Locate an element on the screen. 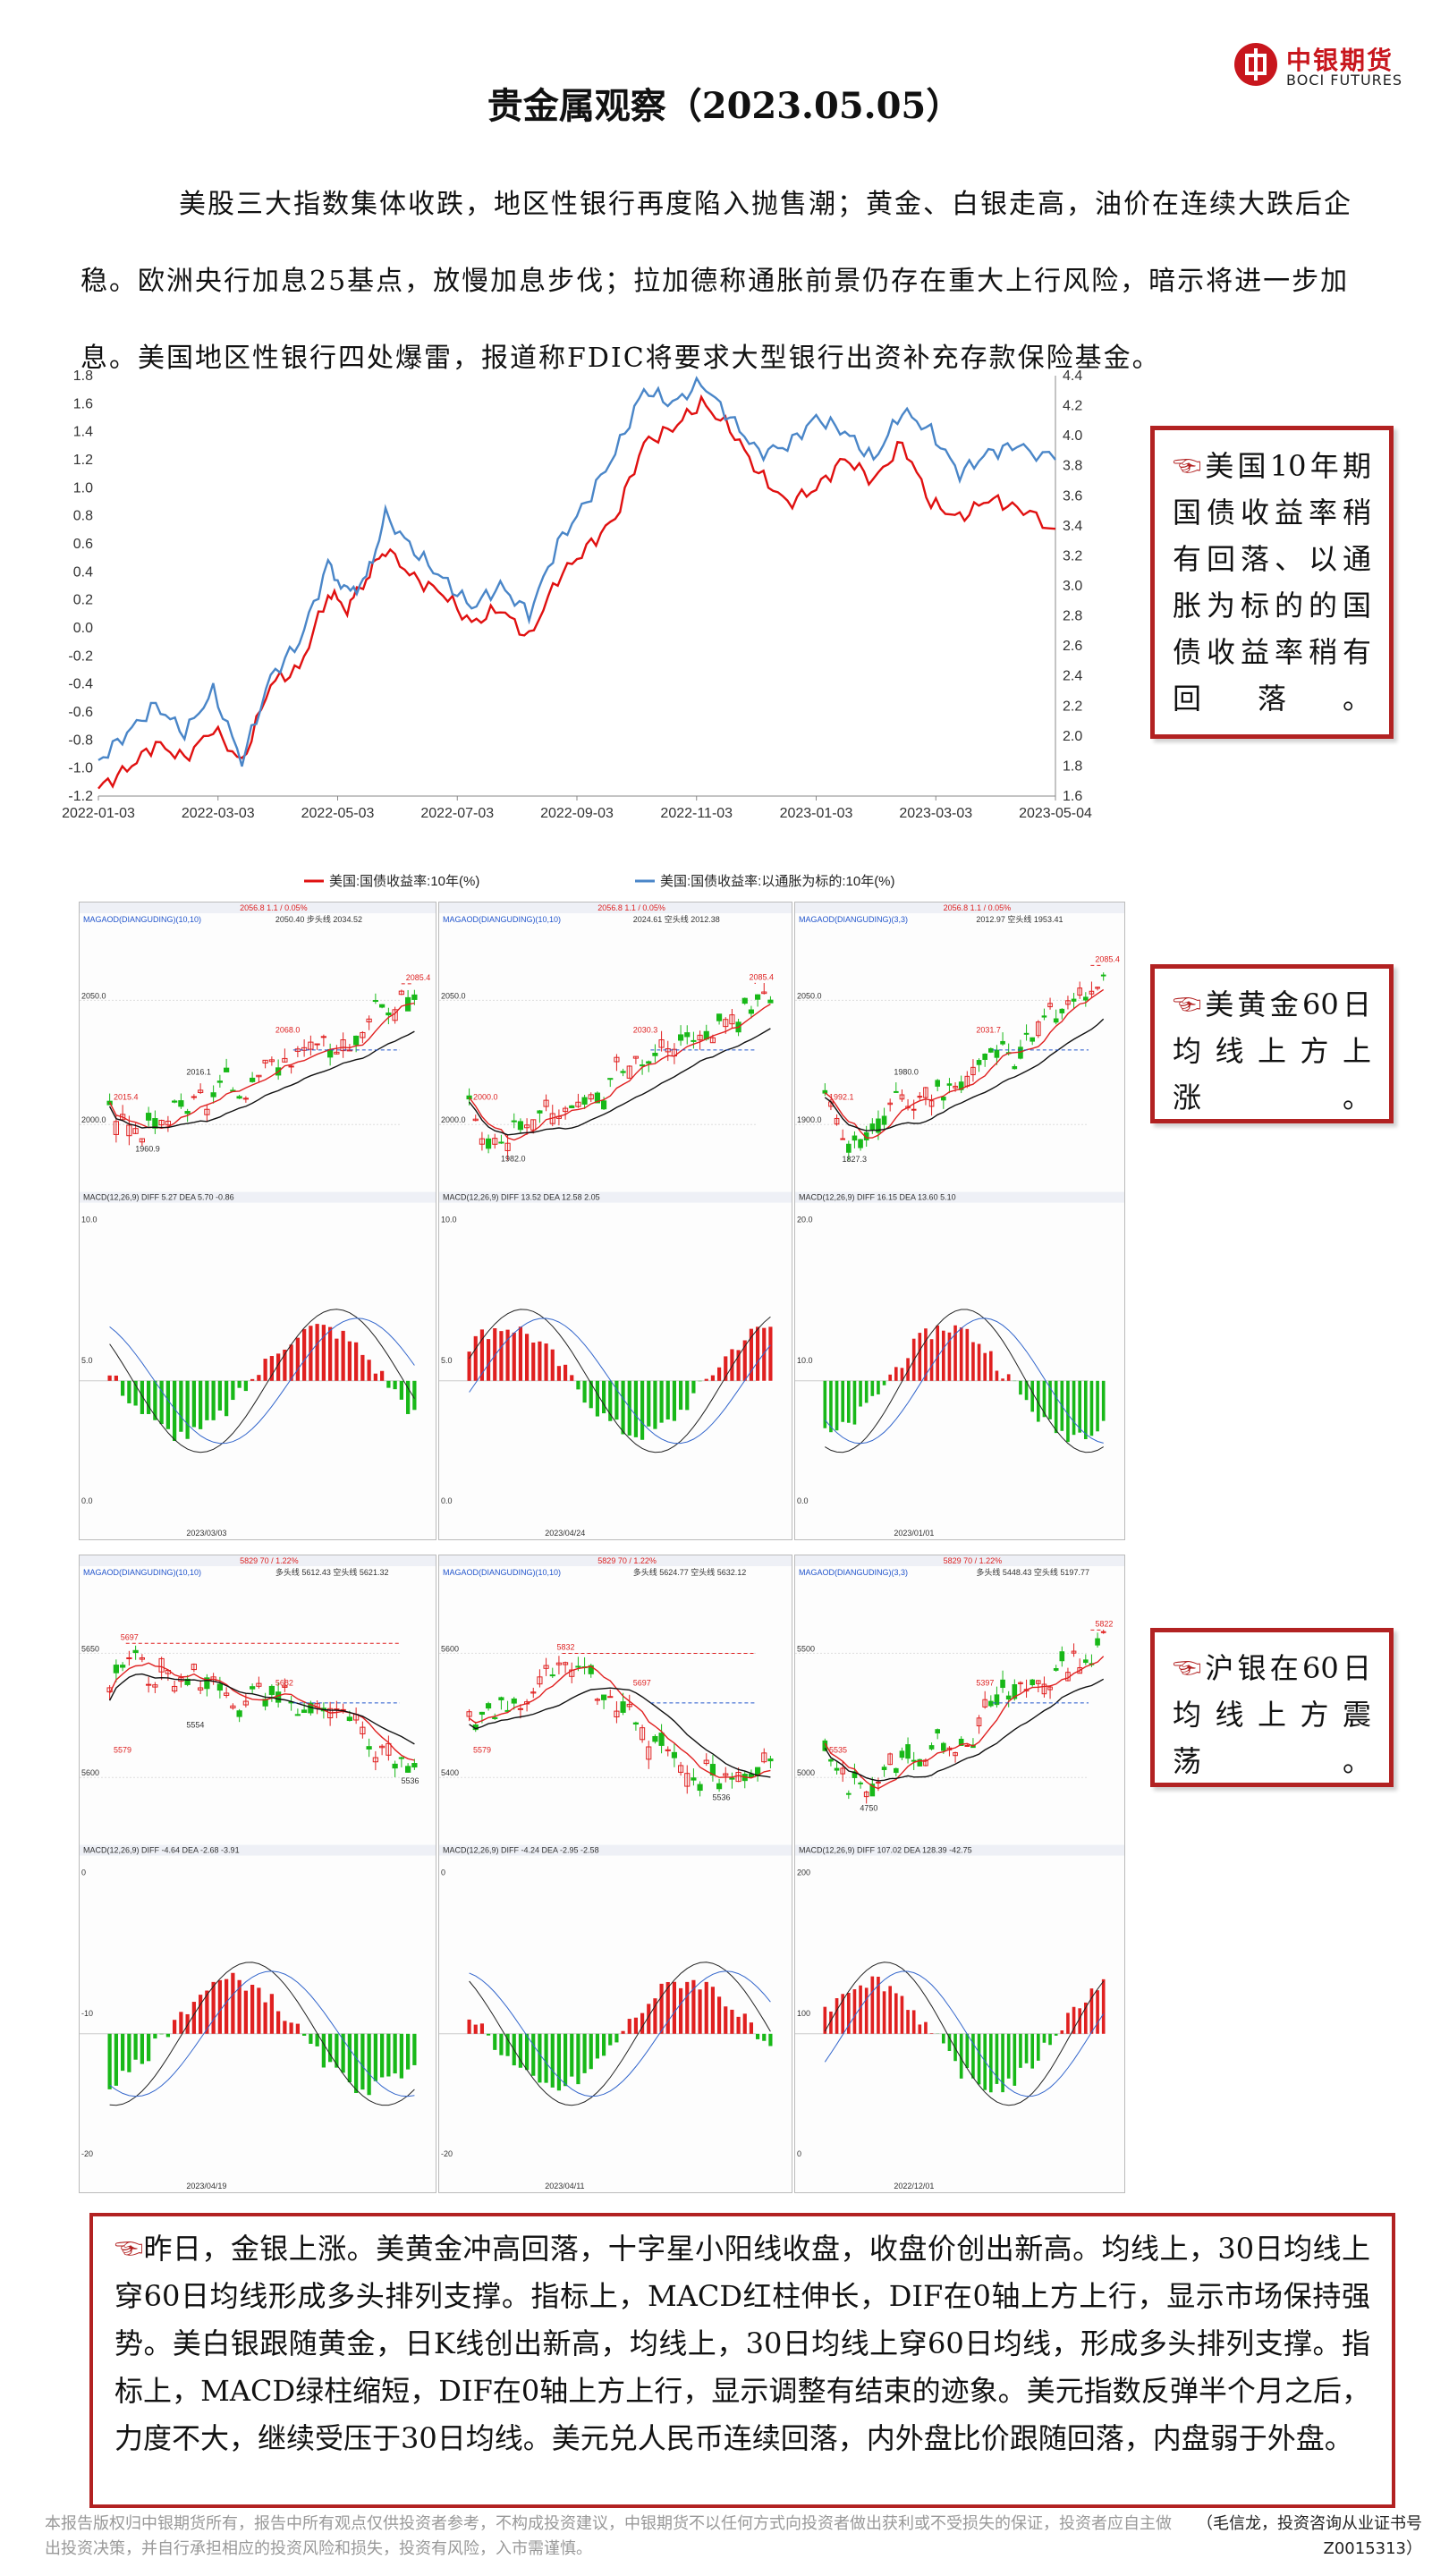 The width and height of the screenshot is (1449, 2576). legend-label: 美国:国债收益率:以通胀为标的:10年(%) is located at coordinates (777, 881).